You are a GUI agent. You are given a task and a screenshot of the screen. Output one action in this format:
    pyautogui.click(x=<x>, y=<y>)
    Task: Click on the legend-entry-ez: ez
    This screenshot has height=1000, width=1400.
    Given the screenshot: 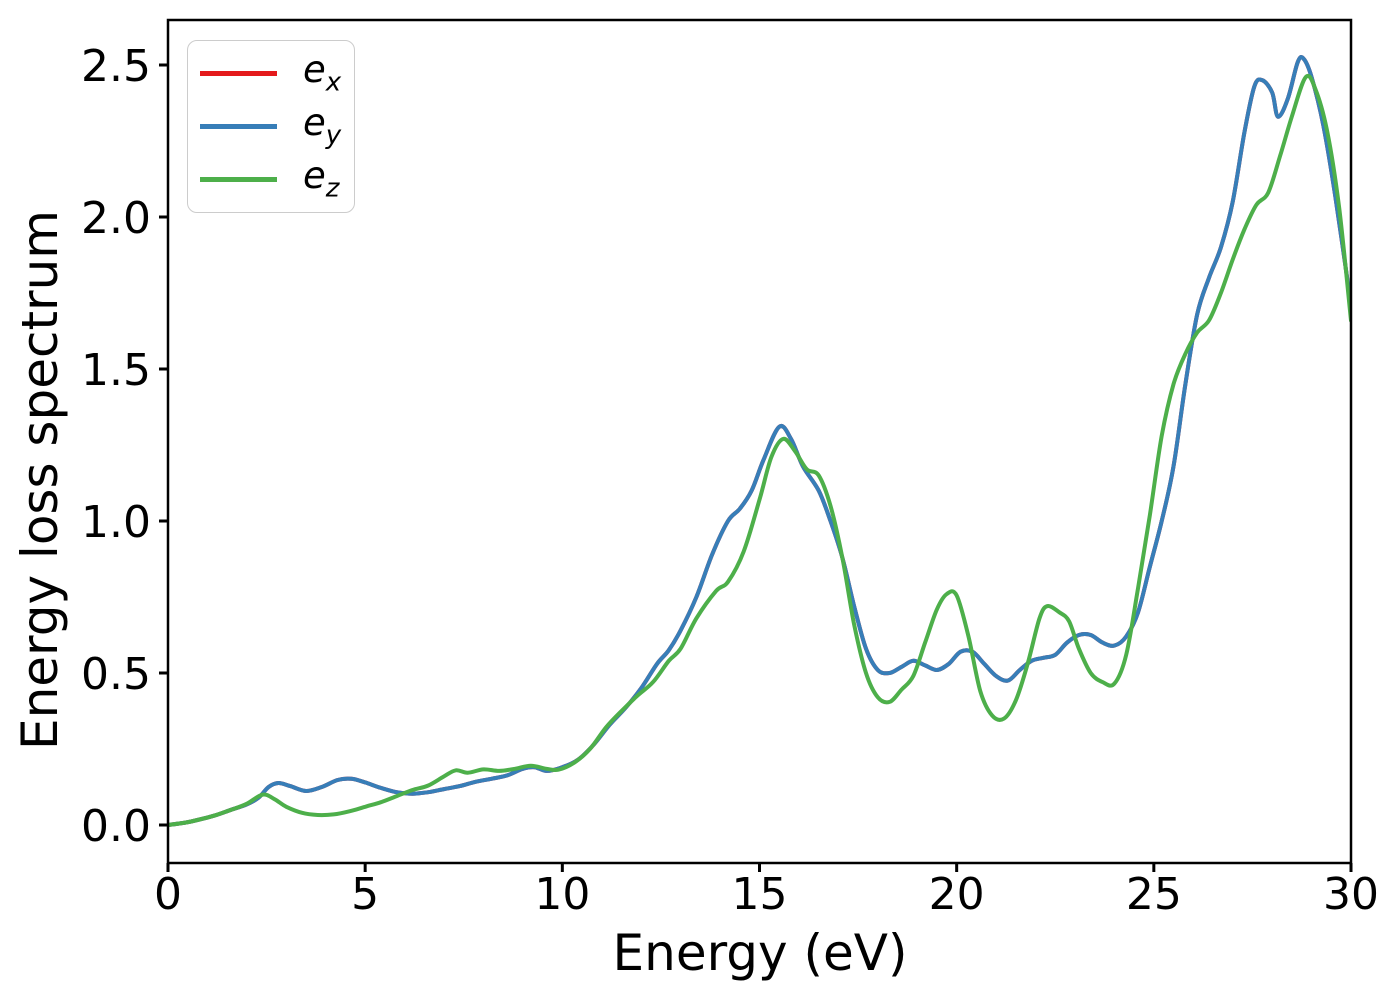 What is the action you would take?
    pyautogui.click(x=271, y=180)
    